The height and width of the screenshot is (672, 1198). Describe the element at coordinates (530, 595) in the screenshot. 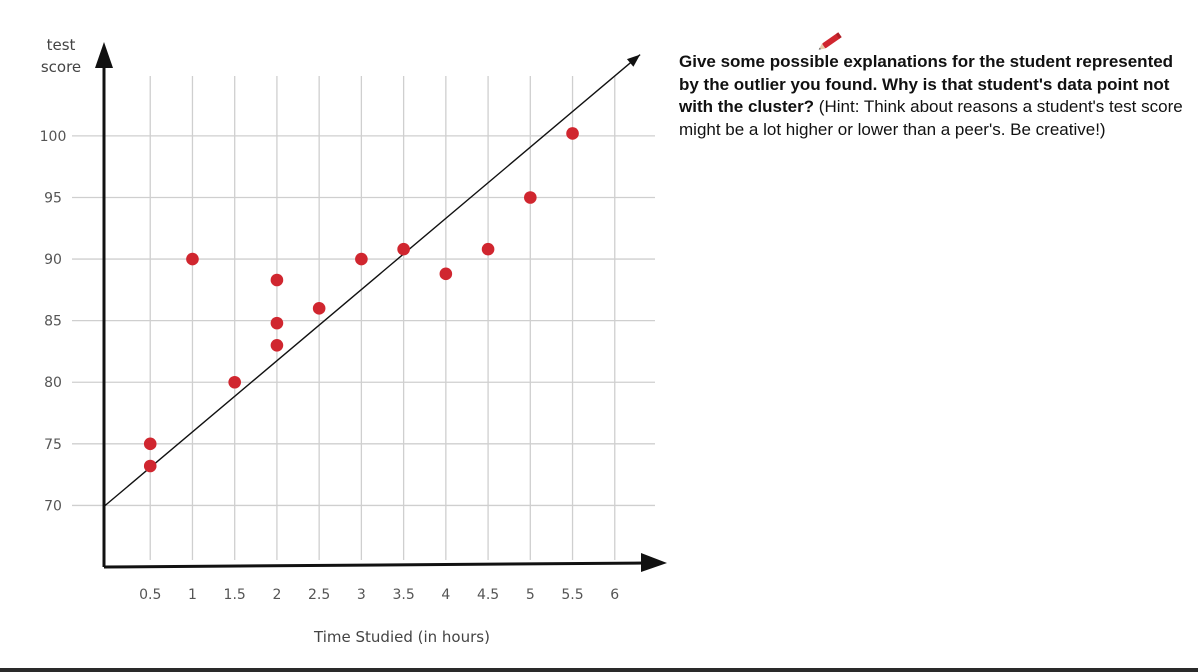

I see `x-tick-label: 5` at that location.